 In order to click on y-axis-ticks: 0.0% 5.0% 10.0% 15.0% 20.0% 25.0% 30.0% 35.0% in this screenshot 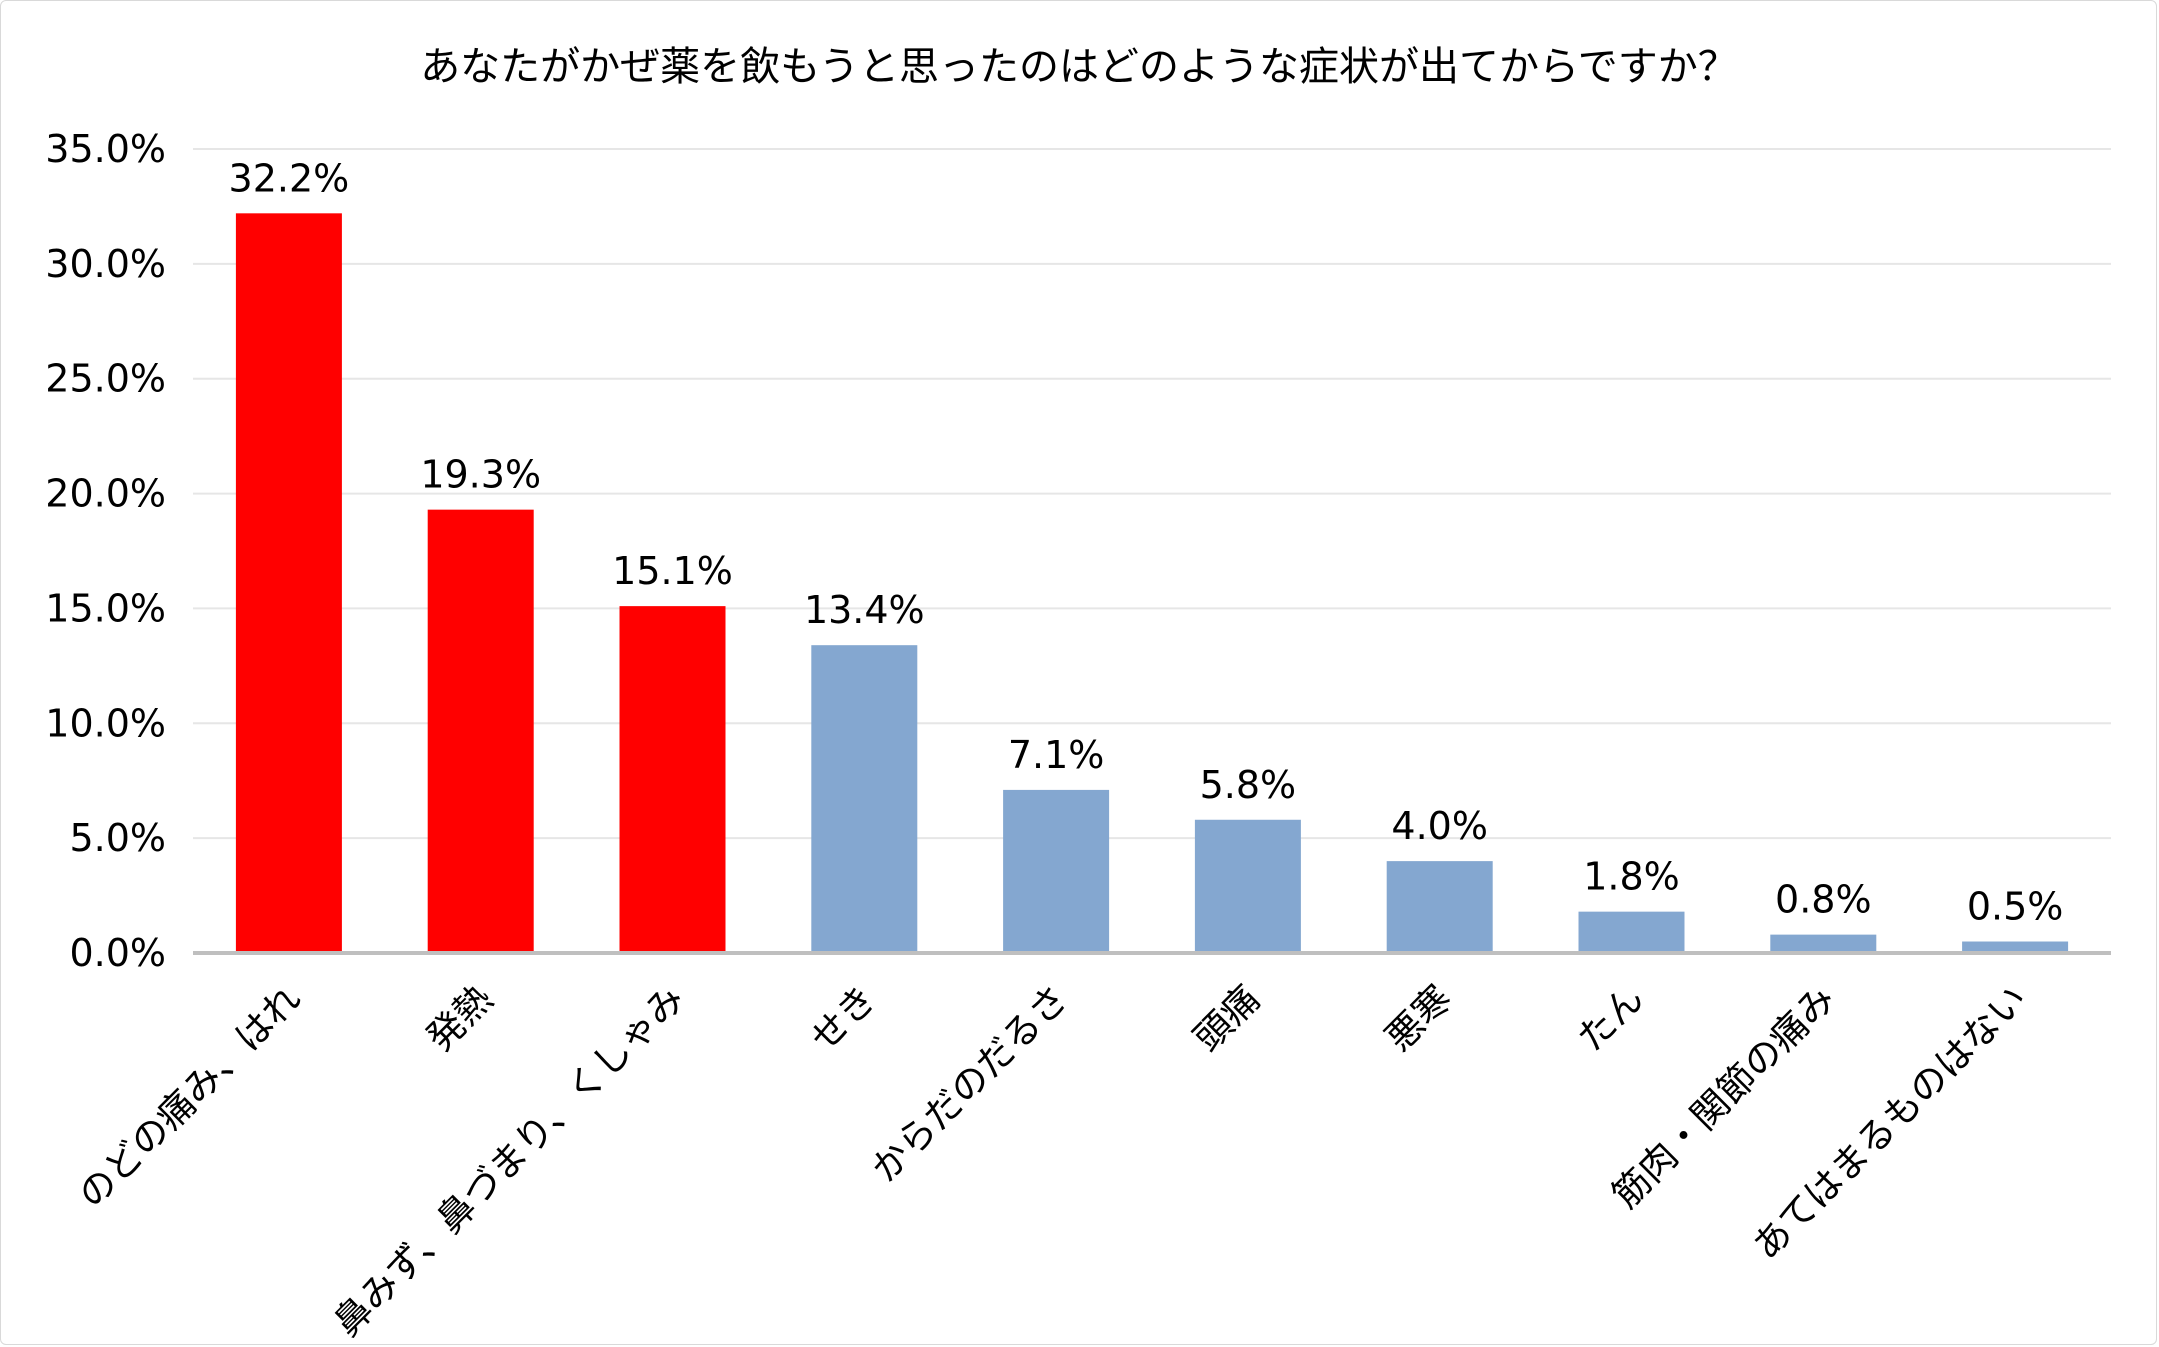, I will do `click(105, 551)`.